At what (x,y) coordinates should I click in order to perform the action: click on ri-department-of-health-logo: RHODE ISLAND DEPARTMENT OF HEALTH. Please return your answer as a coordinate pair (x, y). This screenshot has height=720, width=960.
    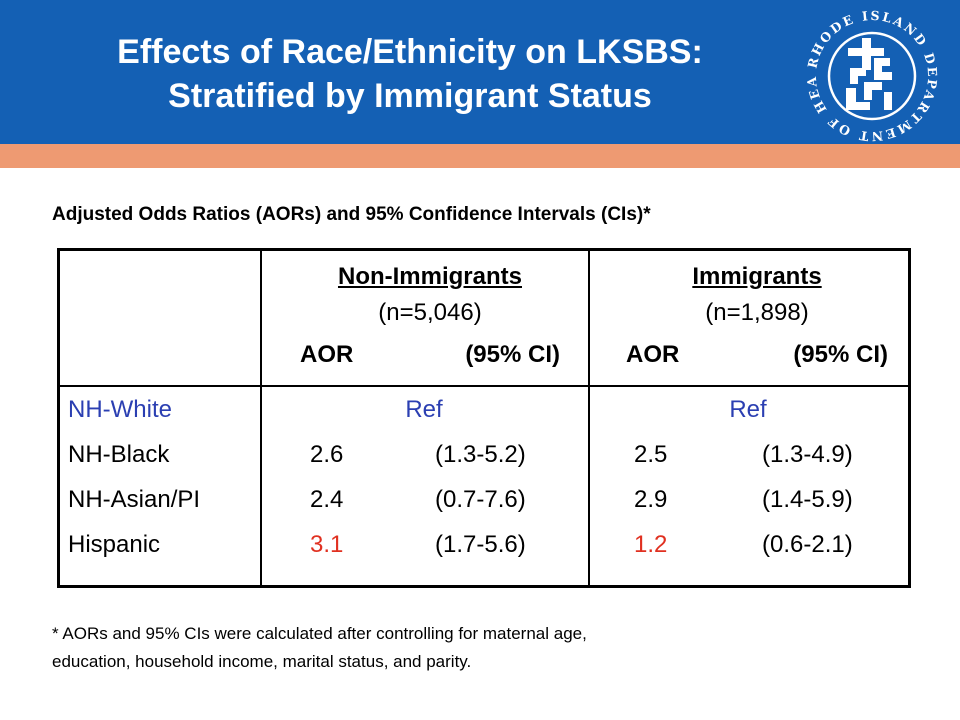
    Looking at the image, I should click on (872, 76).